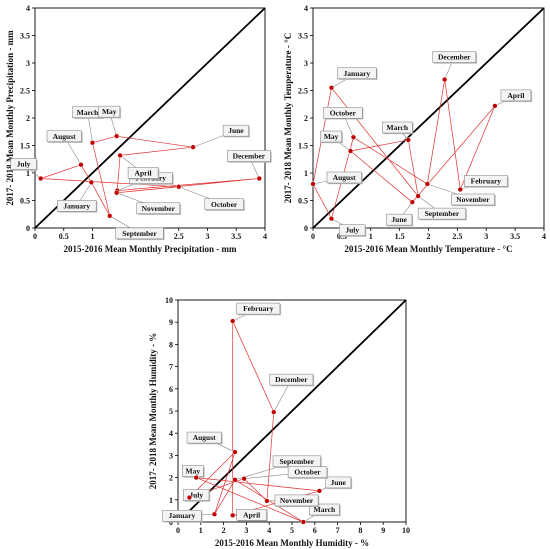  What do you see at coordinates (25, 91) in the screenshot?
I see `y-tick-label: 2.5` at bounding box center [25, 91].